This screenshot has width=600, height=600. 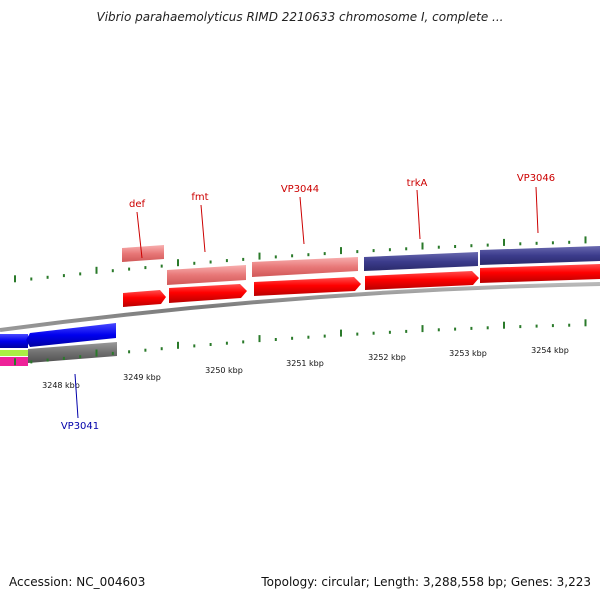 I want to click on gene-vp3046-arrow, so click(x=540, y=273).